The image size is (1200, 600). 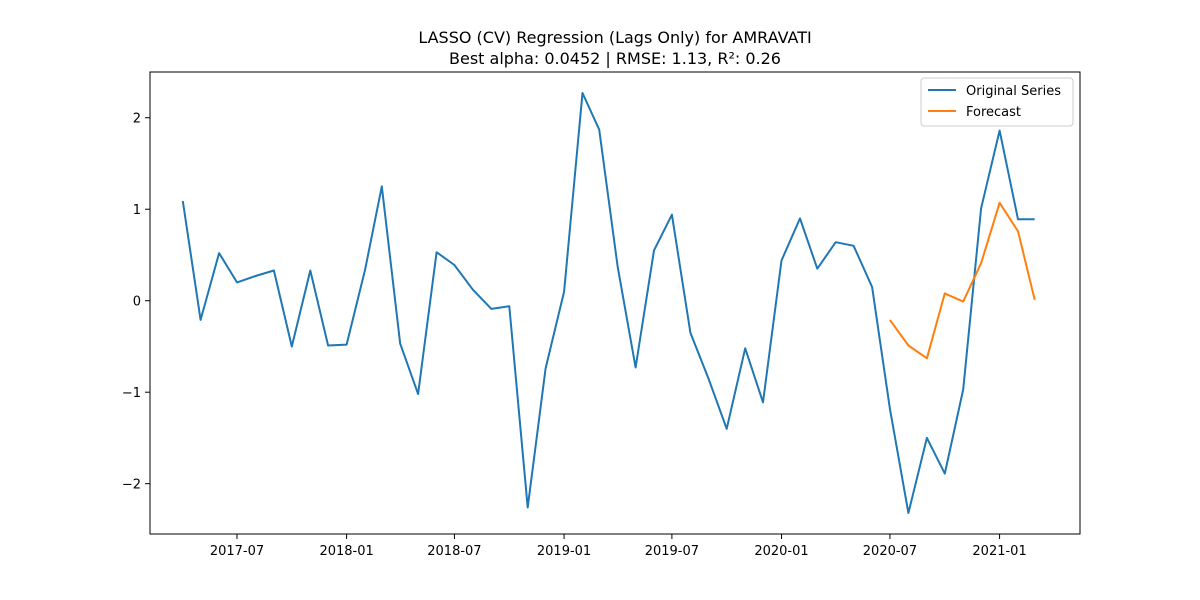 I want to click on legend-label-original: Original Series, so click(x=1013, y=91).